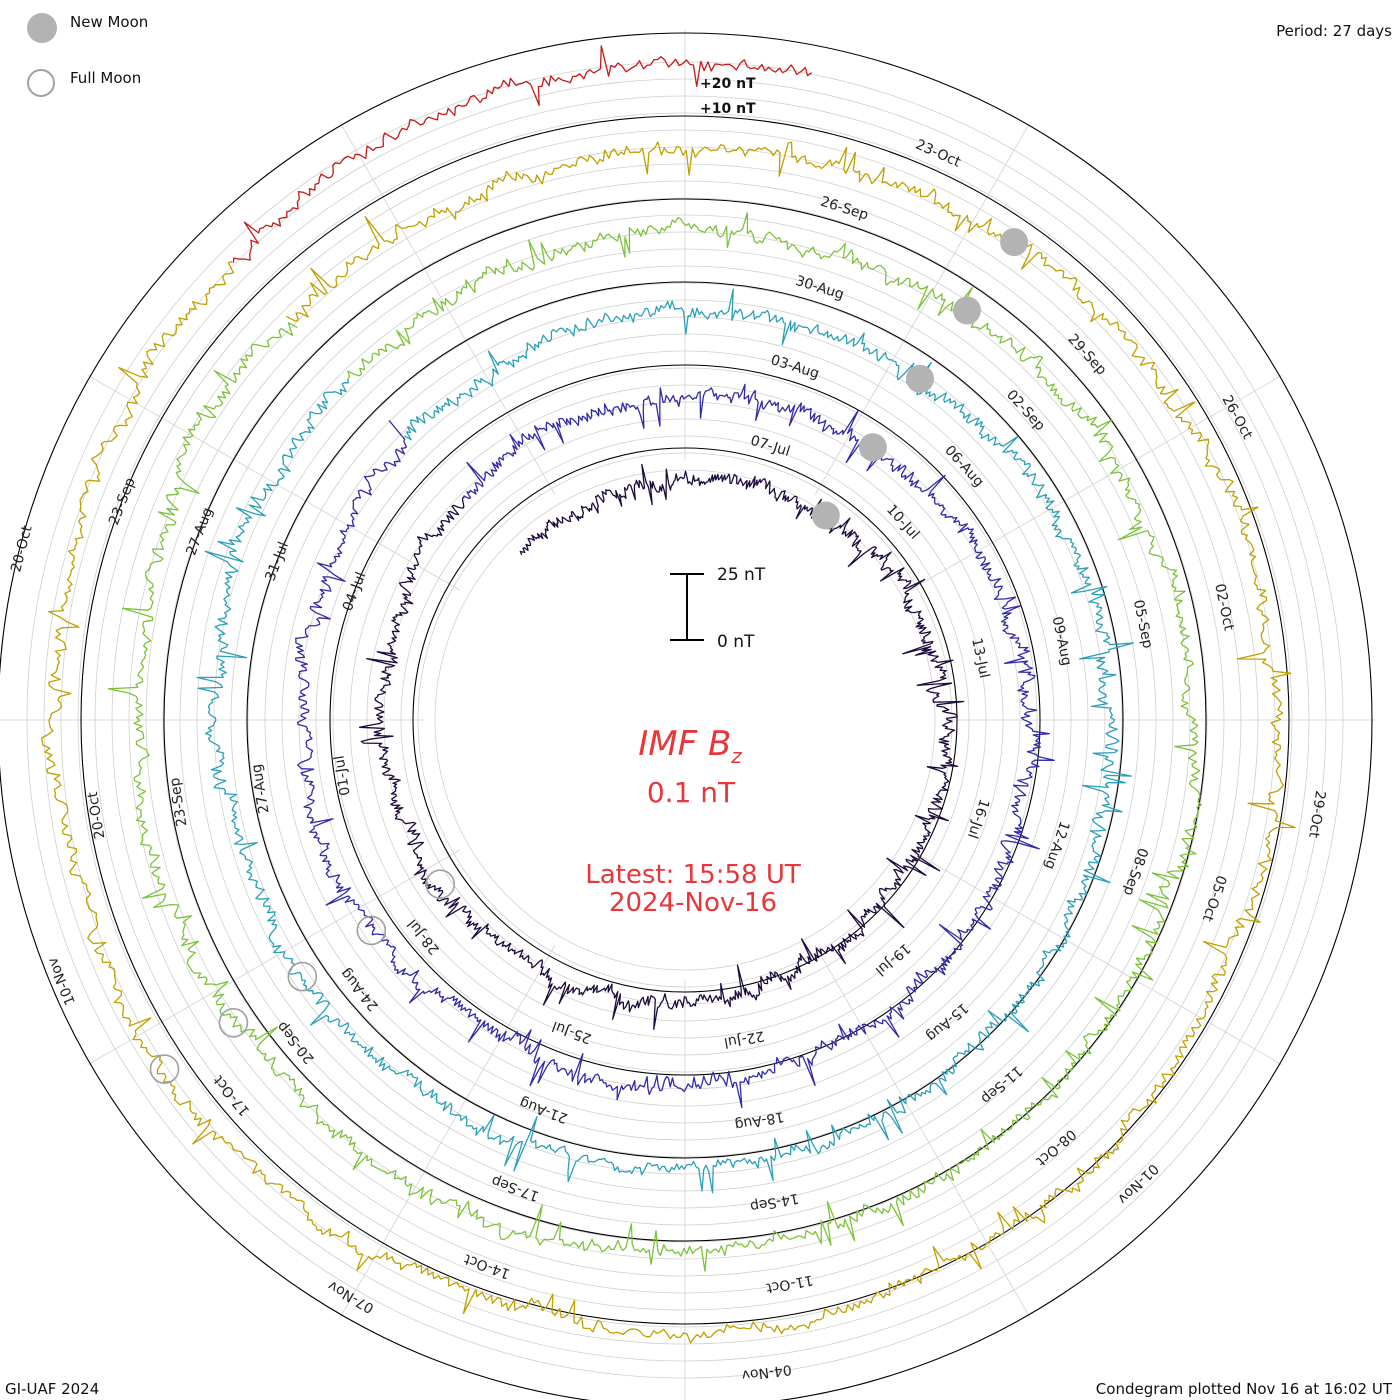 This screenshot has height=1400, width=1400. Describe the element at coordinates (543, 1110) in the screenshot. I see `date-label: 21-Aug` at that location.